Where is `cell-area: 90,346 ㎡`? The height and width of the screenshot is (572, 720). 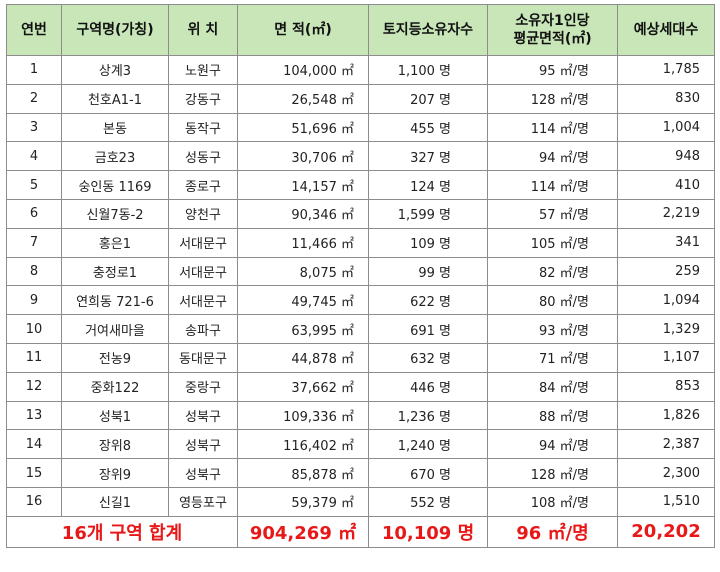
cell-area: 90,346 ㎡ is located at coordinates (303, 213).